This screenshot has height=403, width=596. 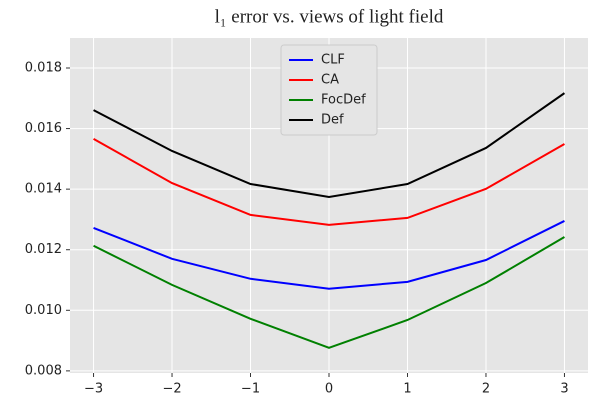 I want to click on legend-label: CLF, so click(x=333, y=60).